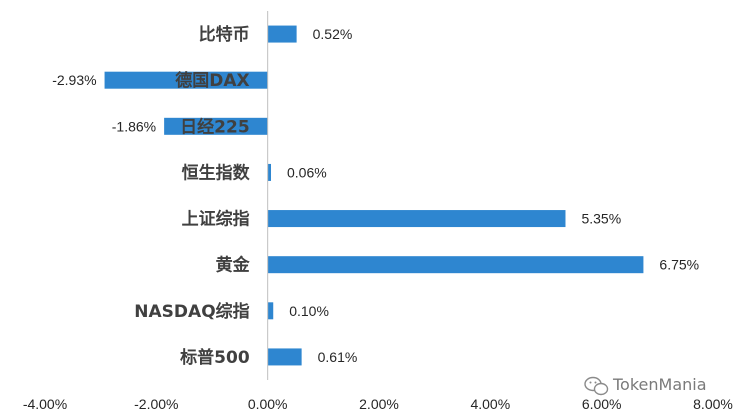 The width and height of the screenshot is (739, 415). I want to click on watermark: TokenMania, so click(645, 385).